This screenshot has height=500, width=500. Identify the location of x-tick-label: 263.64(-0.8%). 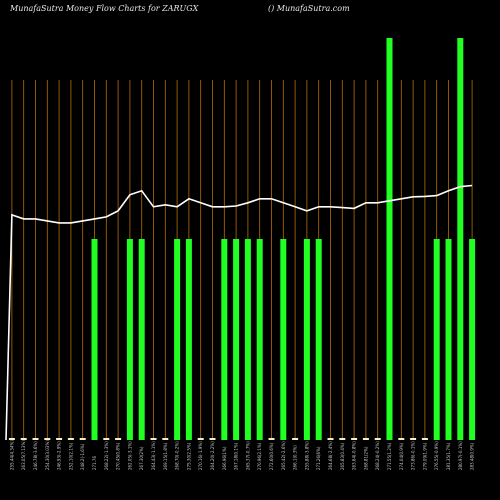
(354, 455).